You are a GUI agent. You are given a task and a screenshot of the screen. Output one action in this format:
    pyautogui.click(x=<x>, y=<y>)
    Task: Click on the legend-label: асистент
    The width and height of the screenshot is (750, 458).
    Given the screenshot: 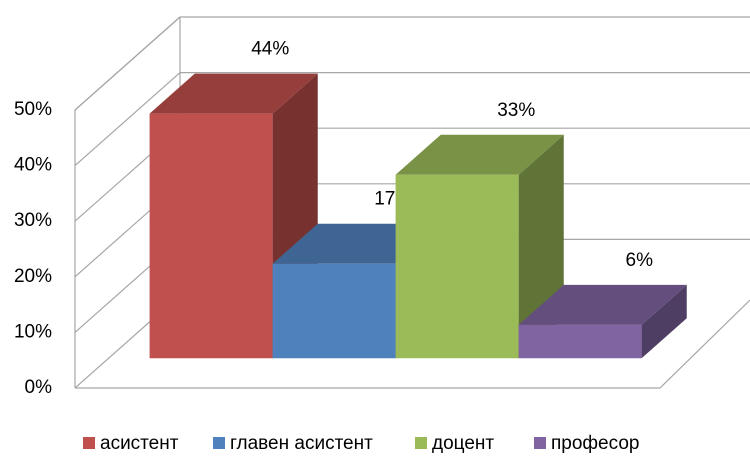 What is the action you would take?
    pyautogui.click(x=139, y=443)
    